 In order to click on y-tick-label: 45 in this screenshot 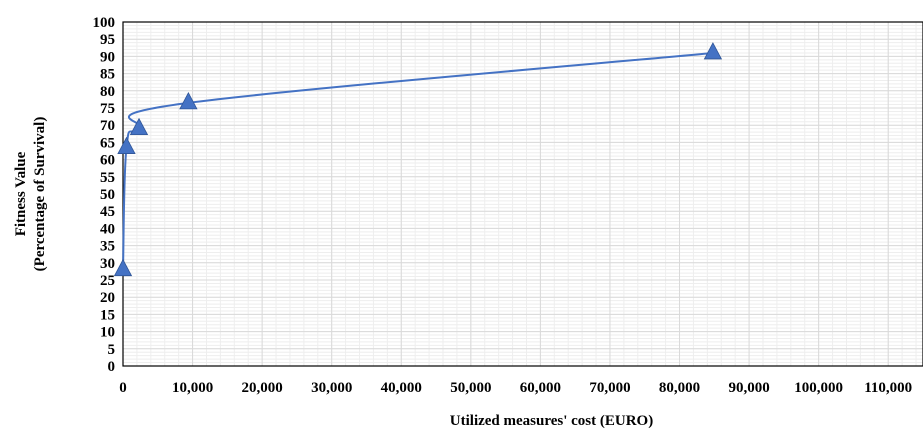, I will do `click(107, 212)`.